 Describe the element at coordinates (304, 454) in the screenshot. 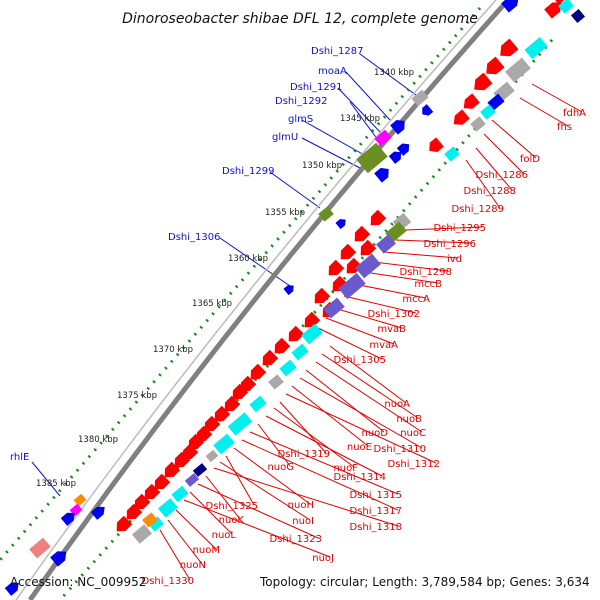

I see `gene-label: Dshi_1319` at that location.